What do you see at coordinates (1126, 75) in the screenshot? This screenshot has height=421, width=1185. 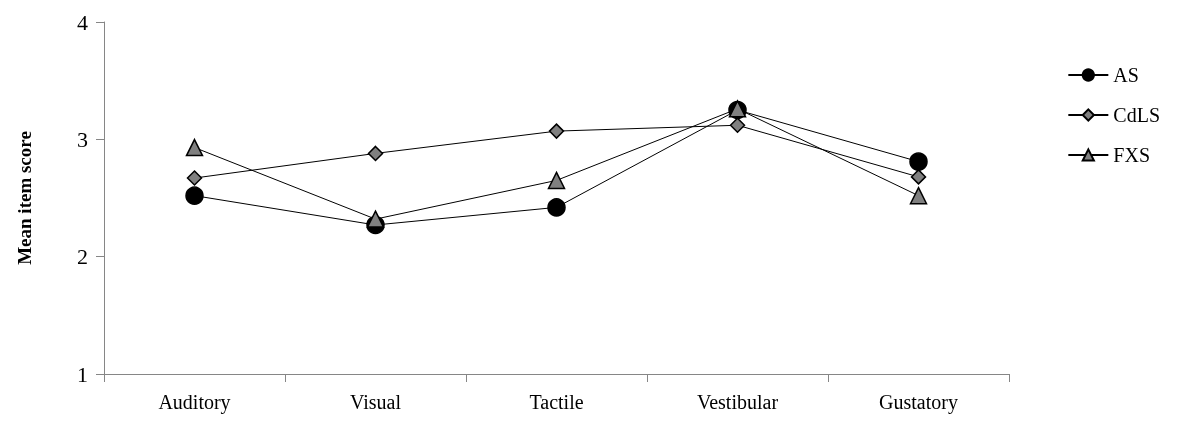 I see `legend-label: AS` at bounding box center [1126, 75].